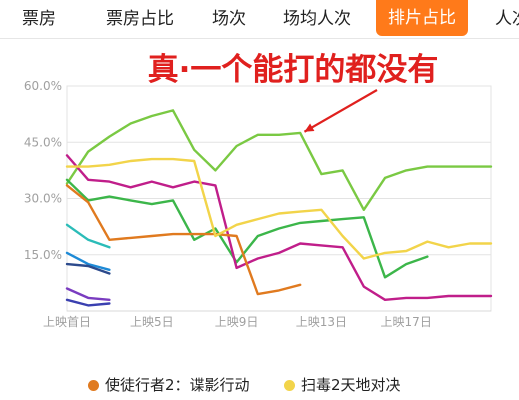 The image size is (519, 400). What do you see at coordinates (237, 322) in the screenshot?
I see `x-tick-label: 上映9日` at bounding box center [237, 322].